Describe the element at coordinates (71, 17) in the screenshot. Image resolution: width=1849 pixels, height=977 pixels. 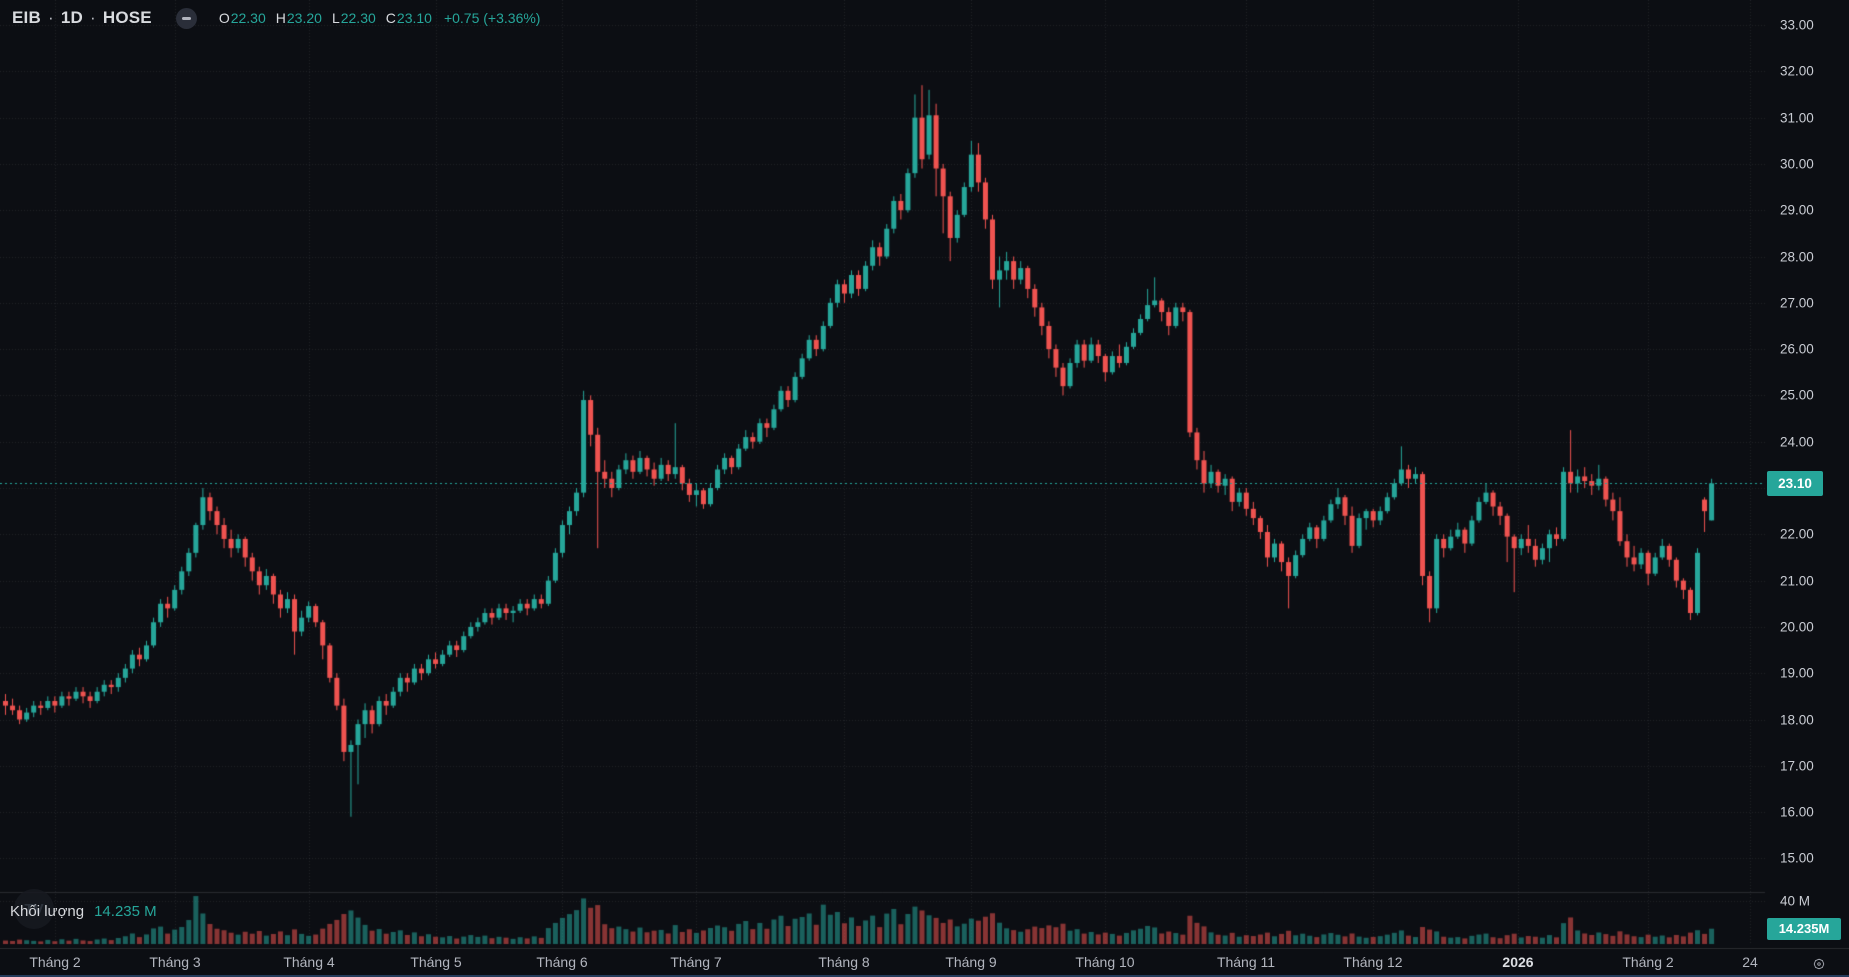
I see `interval-label: 1D` at that location.